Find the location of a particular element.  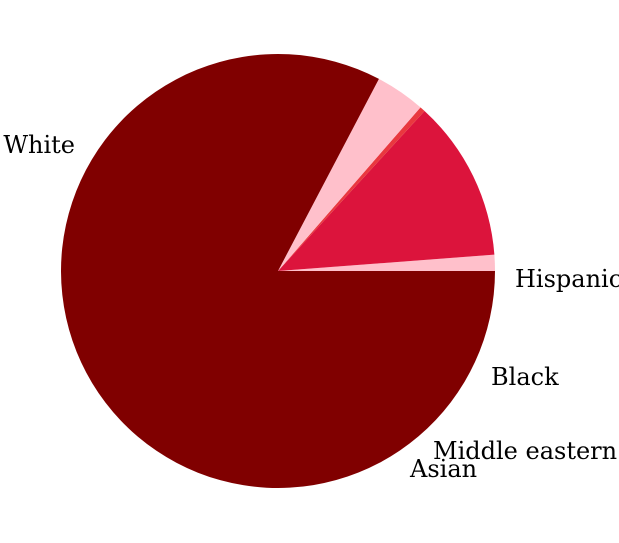

label-asian: Asian is located at coordinates (443, 469).